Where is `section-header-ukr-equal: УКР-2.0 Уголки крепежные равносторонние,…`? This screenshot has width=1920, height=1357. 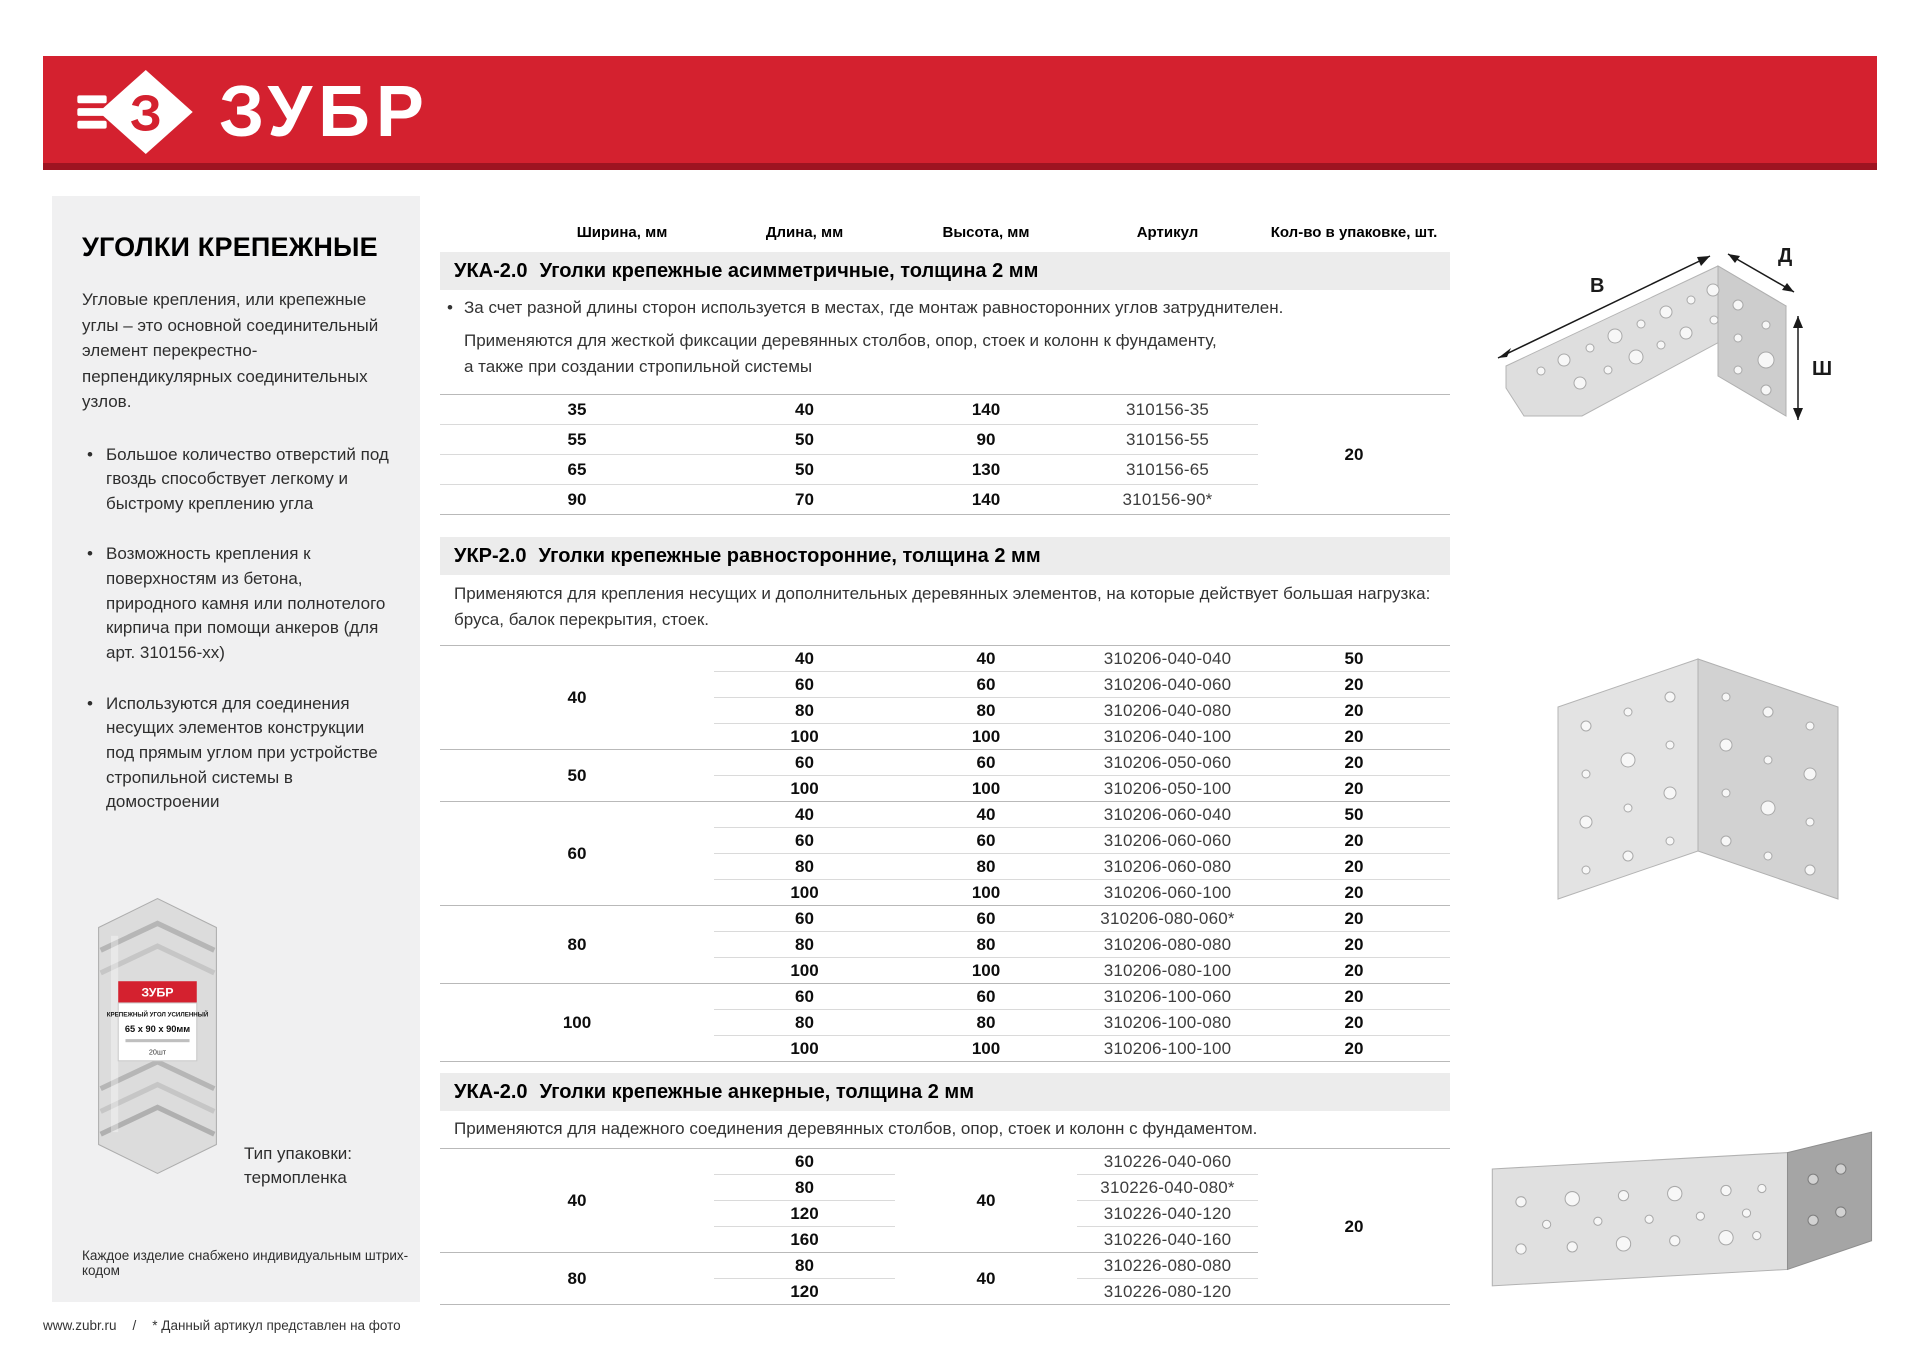
section-header-ukr-equal: УКР-2.0 Уголки крепежные равносторонние,… is located at coordinates (945, 556).